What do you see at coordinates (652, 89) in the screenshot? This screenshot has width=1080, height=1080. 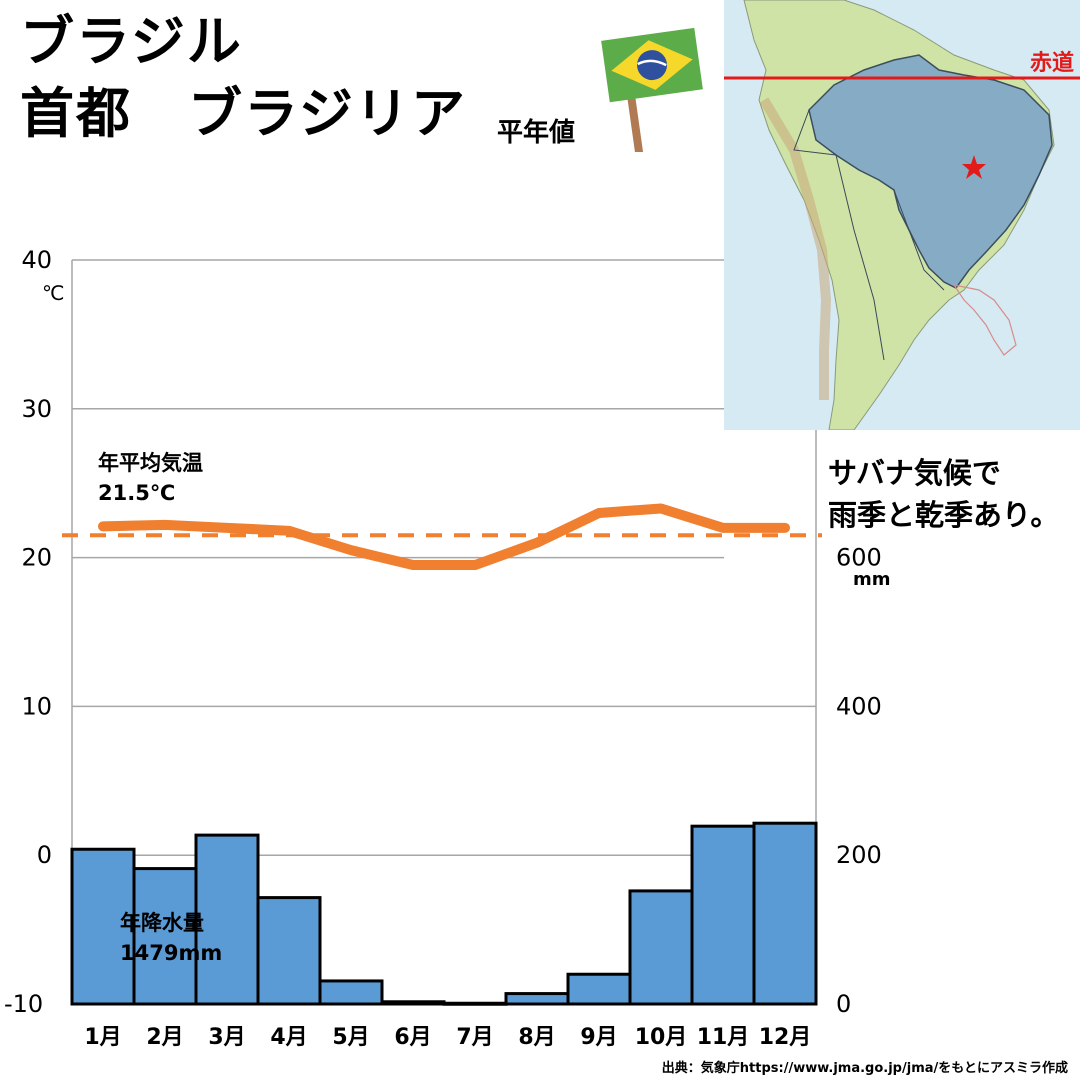 I see `brazil-flag-icon` at bounding box center [652, 89].